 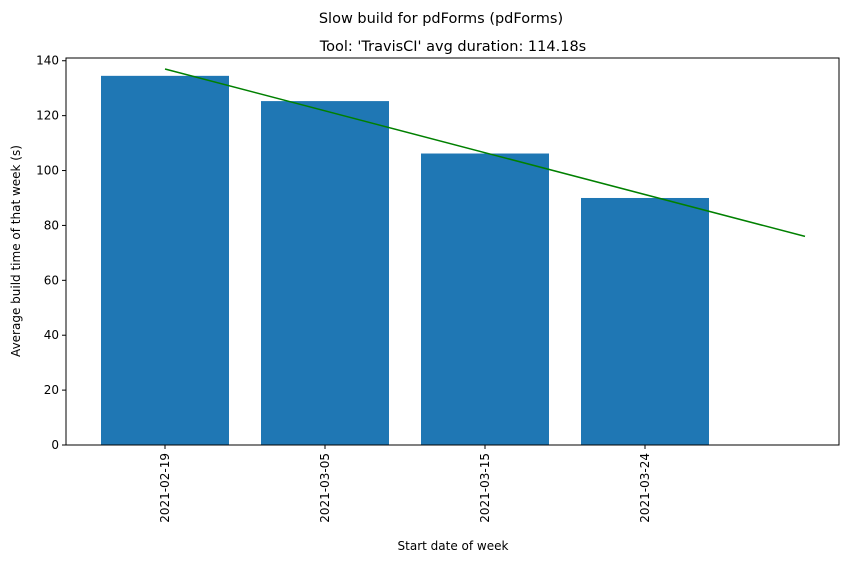 What do you see at coordinates (55, 445) in the screenshot?
I see `y-tick-label: 0` at bounding box center [55, 445].